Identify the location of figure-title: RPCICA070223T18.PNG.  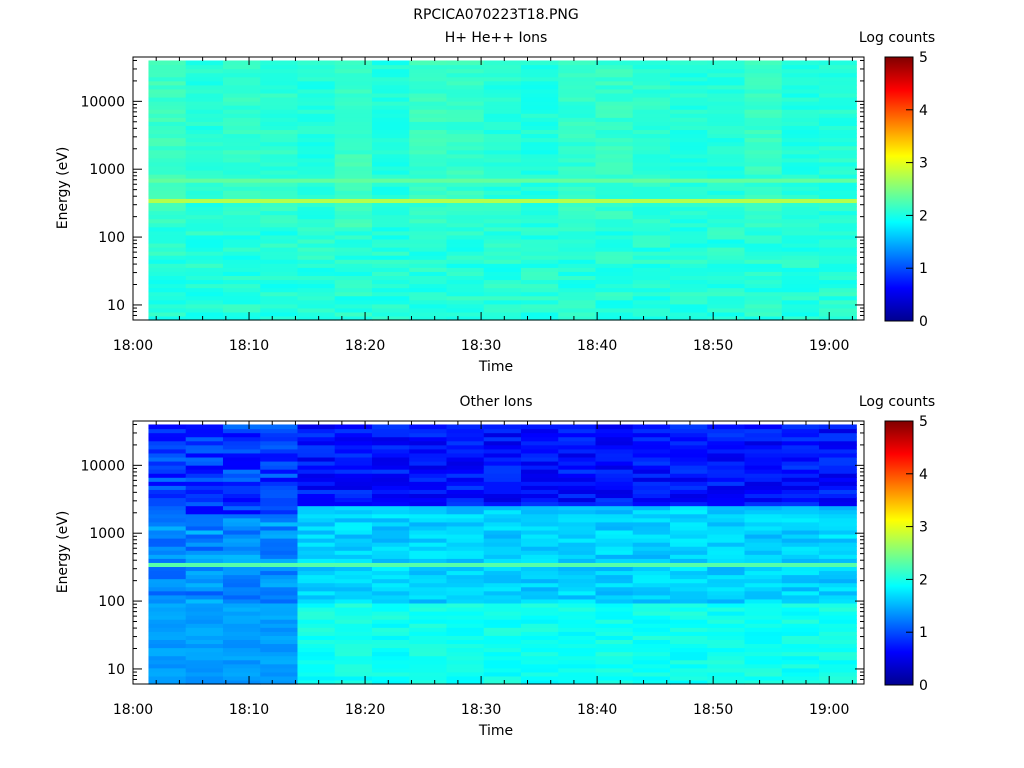
(495, 15).